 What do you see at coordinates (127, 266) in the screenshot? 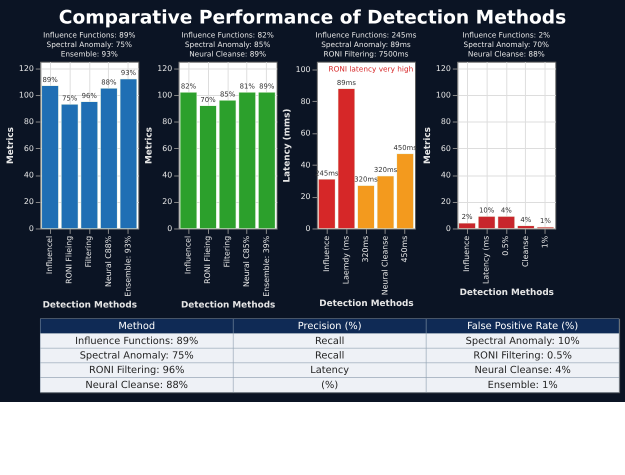
I see `x-tick-label: Ensemble: 93%` at bounding box center [127, 266].